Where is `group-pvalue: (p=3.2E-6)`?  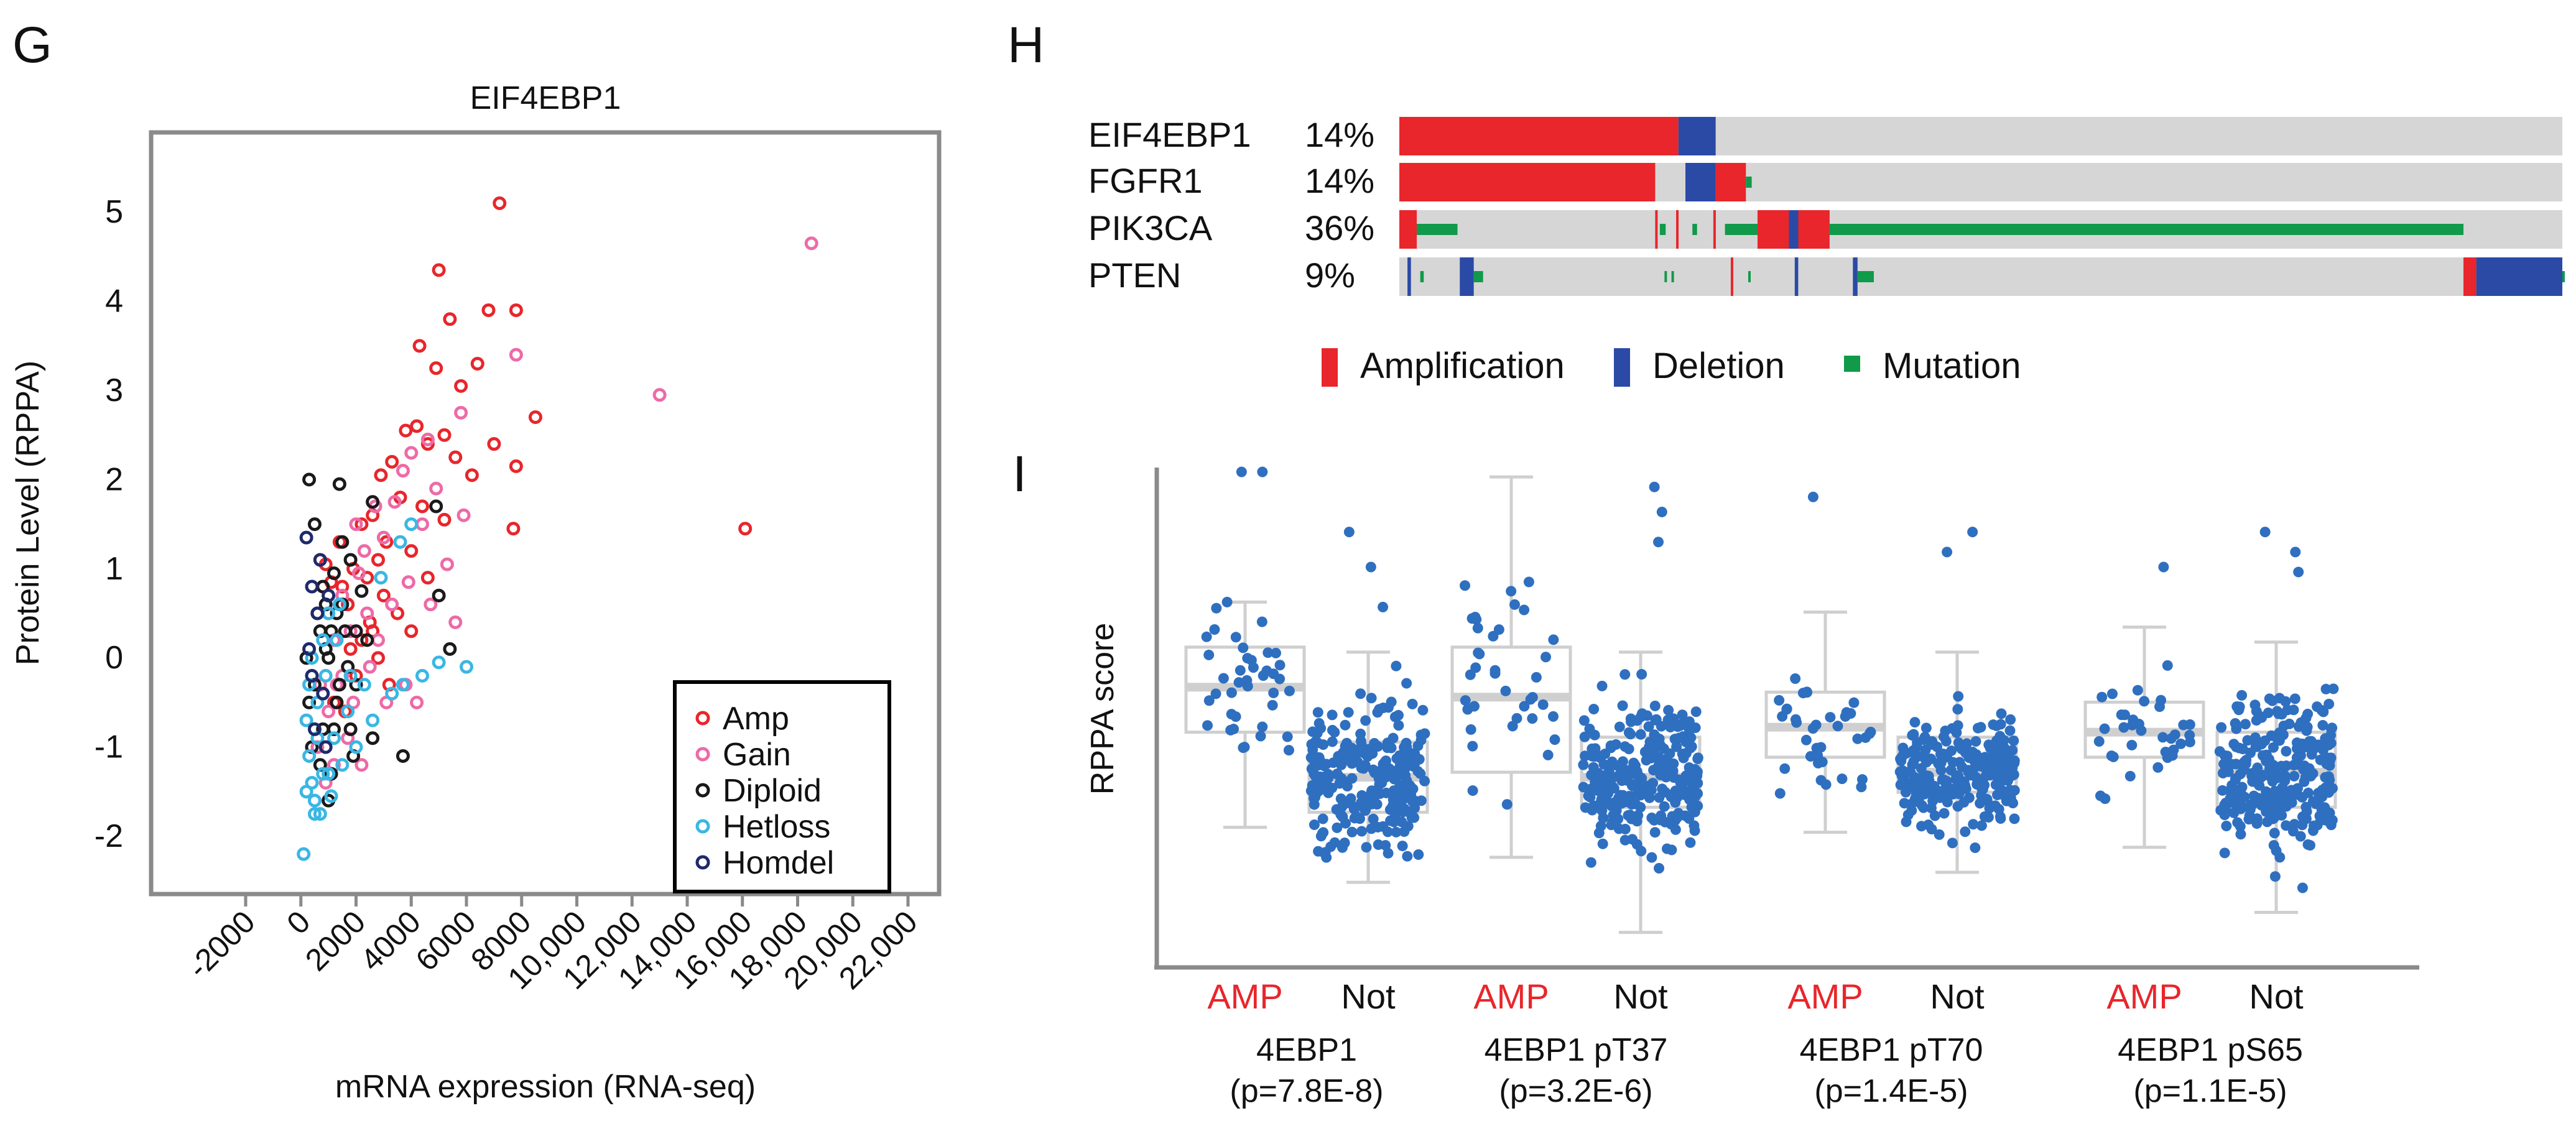 group-pvalue: (p=3.2E-6) is located at coordinates (1576, 1091).